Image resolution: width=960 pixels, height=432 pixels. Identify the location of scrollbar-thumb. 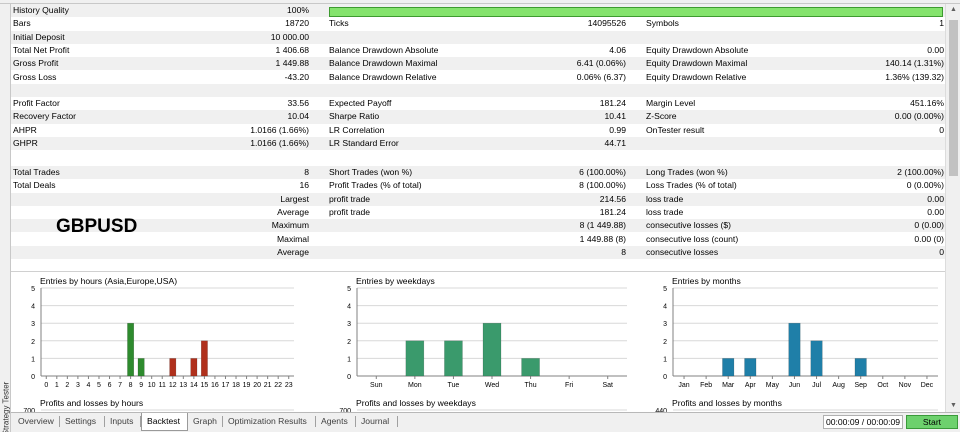
(953, 98).